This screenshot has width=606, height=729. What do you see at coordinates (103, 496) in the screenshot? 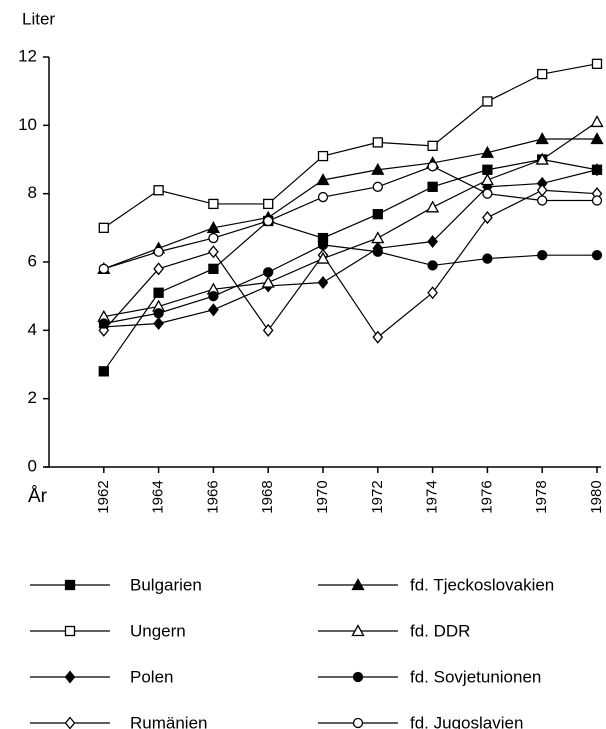
I see `x-tick-label: 1962` at bounding box center [103, 496].